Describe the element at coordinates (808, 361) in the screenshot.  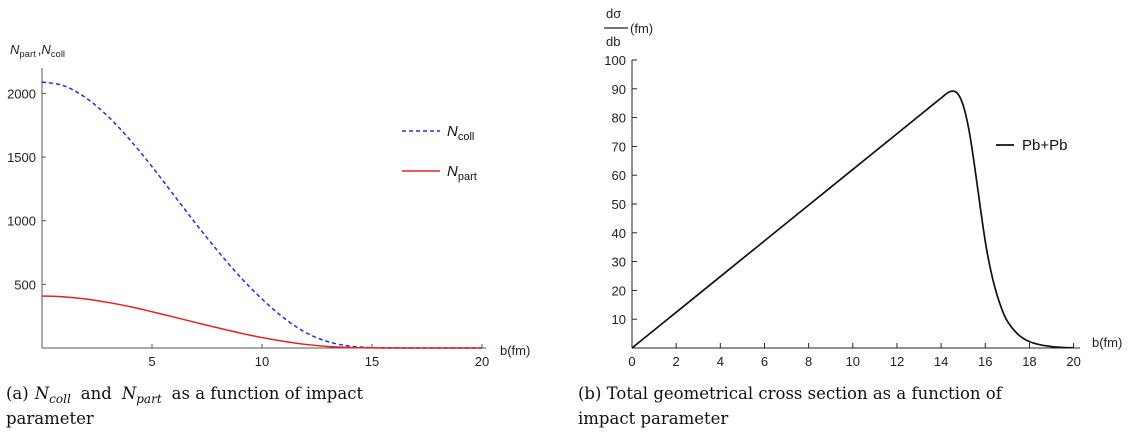
I see `x-tick-label: 8` at that location.